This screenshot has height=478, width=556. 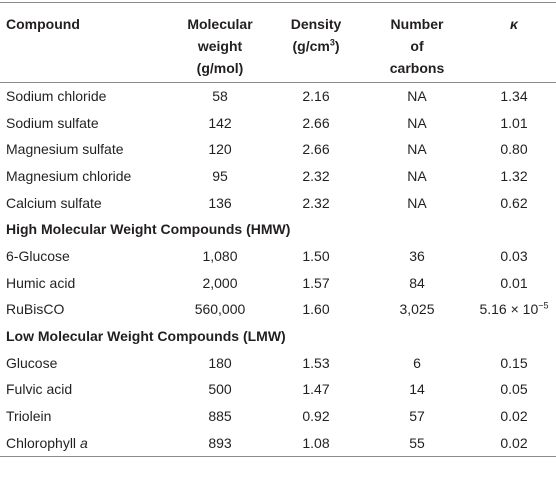 I want to click on cell: Sodium sulfate, so click(x=85, y=122).